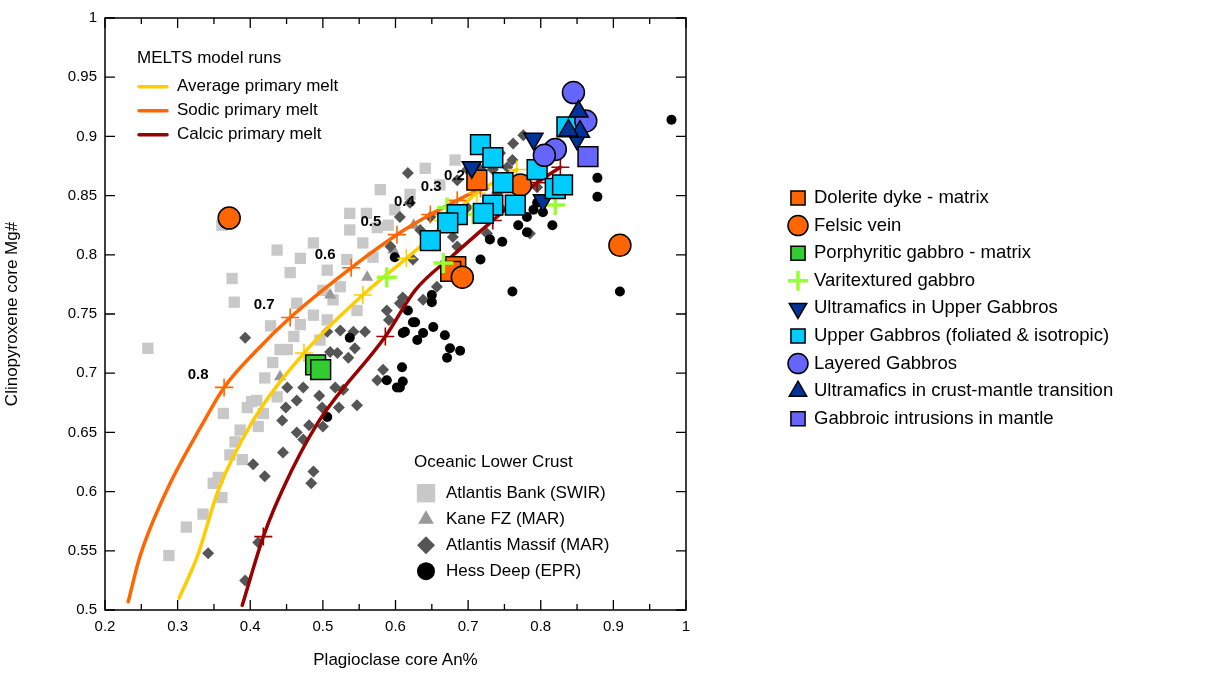  Describe the element at coordinates (249, 134) in the screenshot. I see `legend-label: Calcic primary melt` at that location.